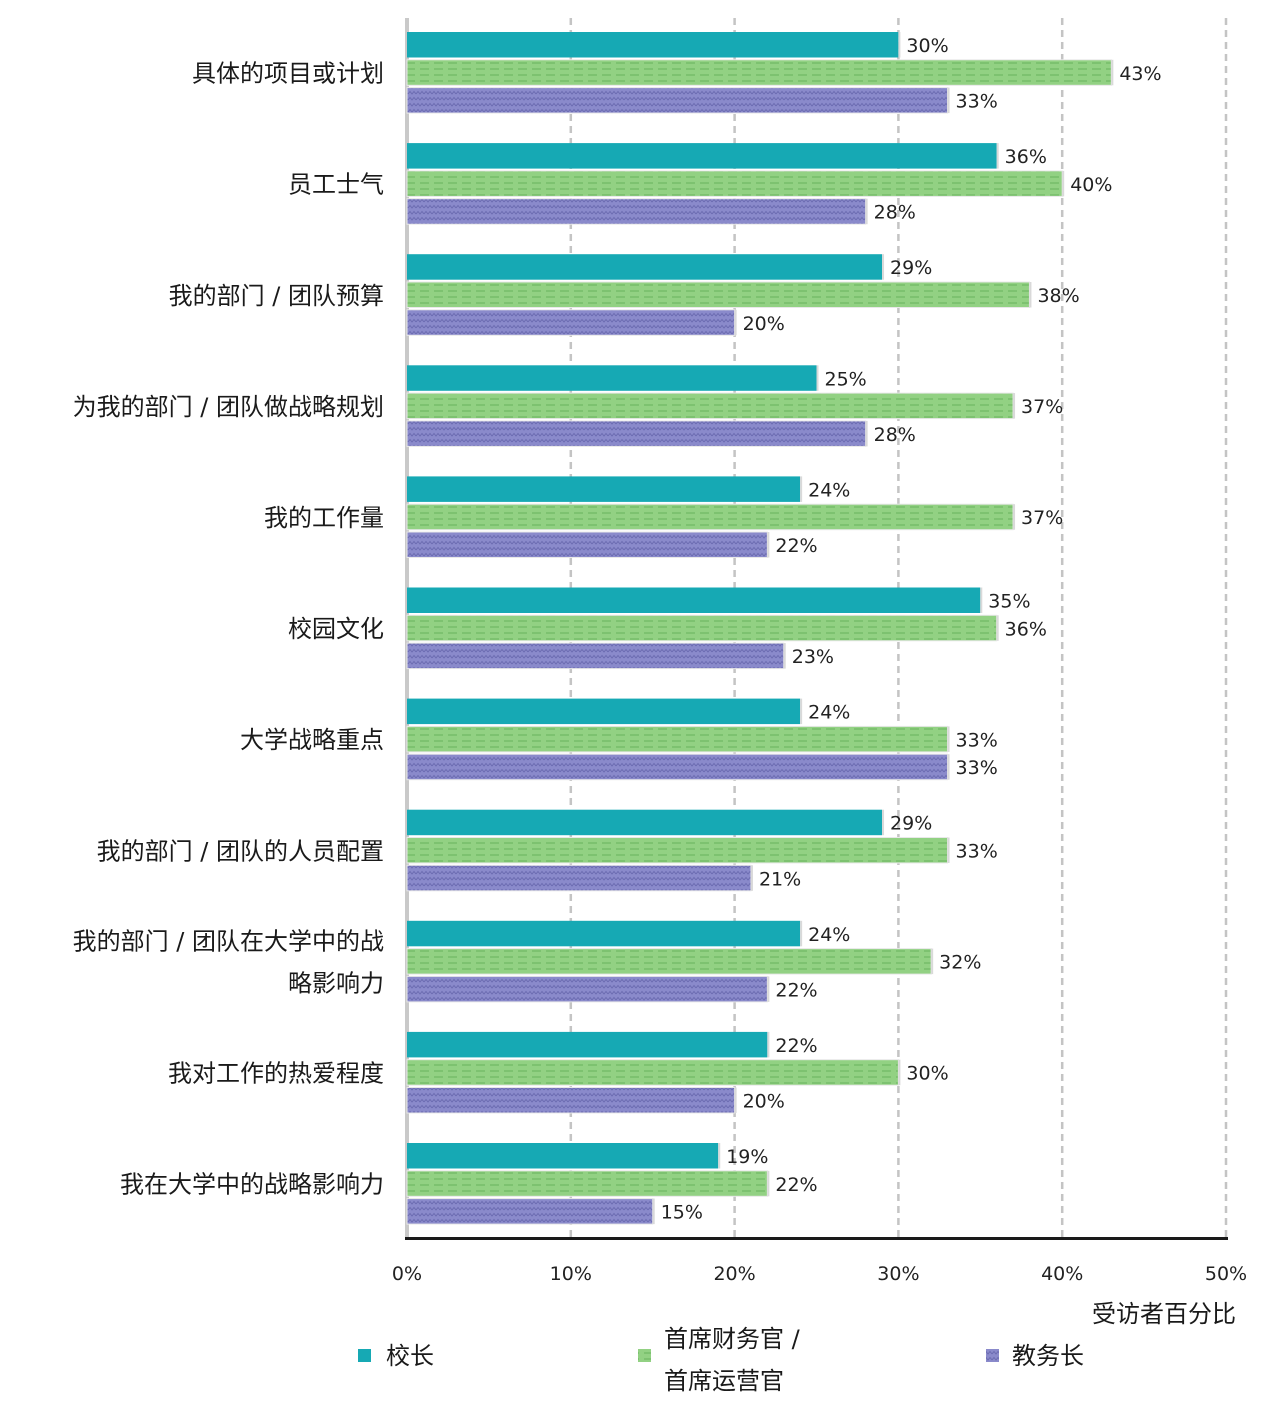  I want to click on category-label: 略影响力, so click(336, 983).